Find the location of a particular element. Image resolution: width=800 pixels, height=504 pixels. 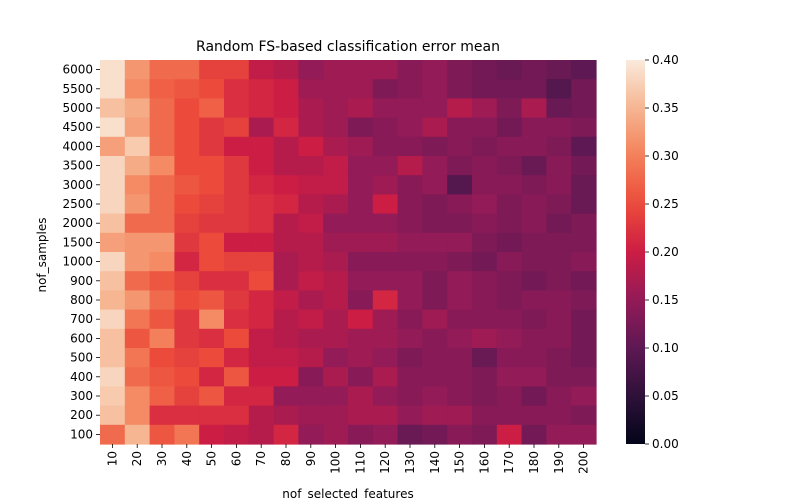

colorbar-tick-label: 0.05 is located at coordinates (665, 396).